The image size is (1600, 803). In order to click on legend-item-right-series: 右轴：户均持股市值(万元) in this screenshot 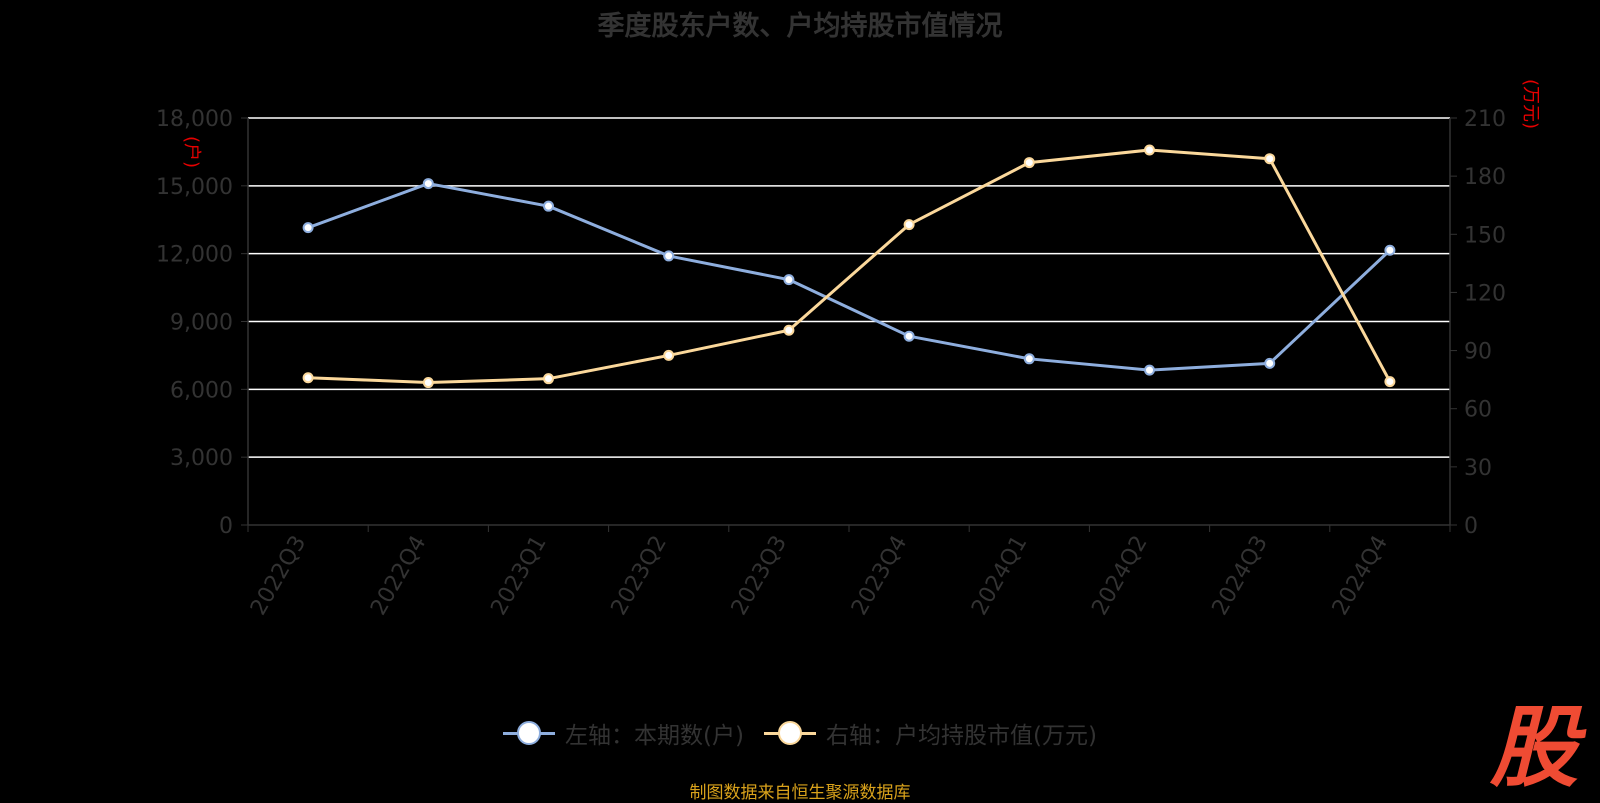, I will do `click(930, 733)`.